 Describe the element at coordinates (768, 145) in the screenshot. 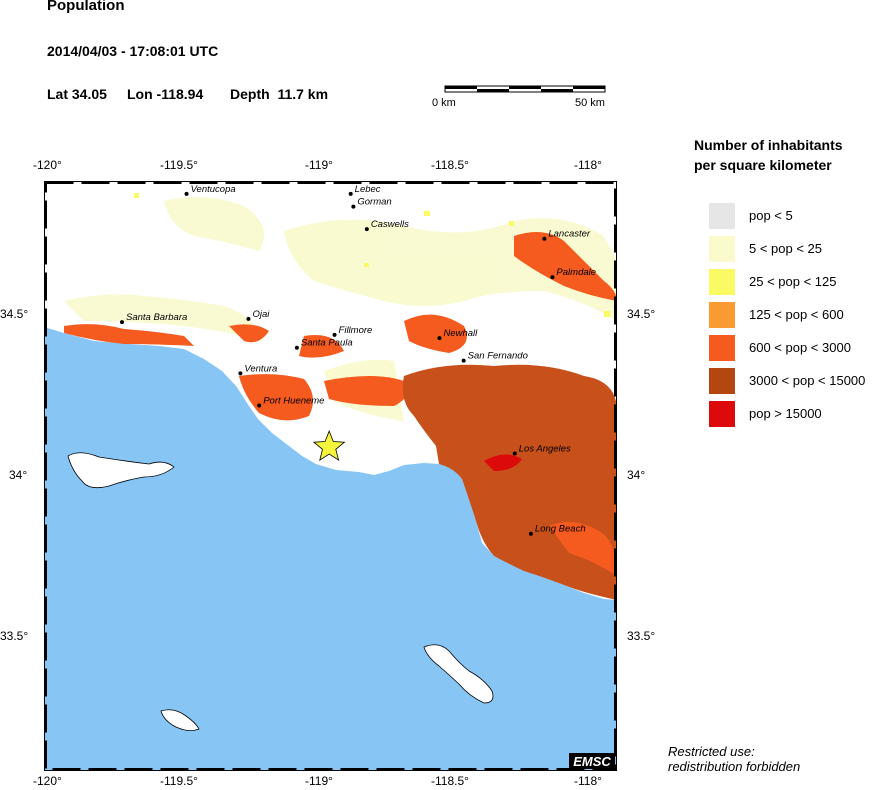

I see `legend-title-line: Number of inhabitants` at that location.